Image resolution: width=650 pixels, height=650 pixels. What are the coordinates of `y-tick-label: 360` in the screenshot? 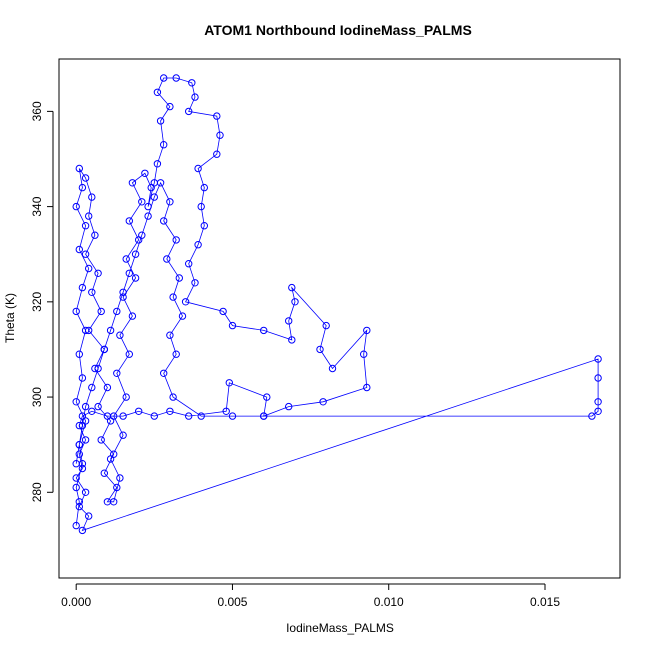 It's located at (37, 111).